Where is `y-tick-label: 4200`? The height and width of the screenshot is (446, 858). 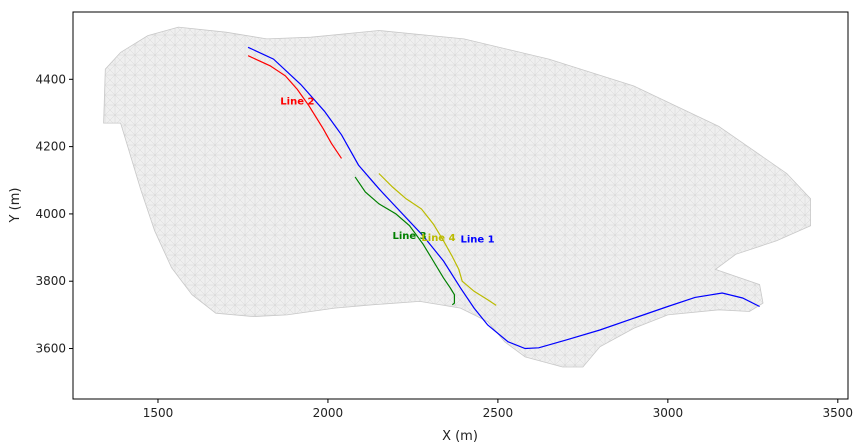
y-tick-label: 4200 is located at coordinates (50, 147).